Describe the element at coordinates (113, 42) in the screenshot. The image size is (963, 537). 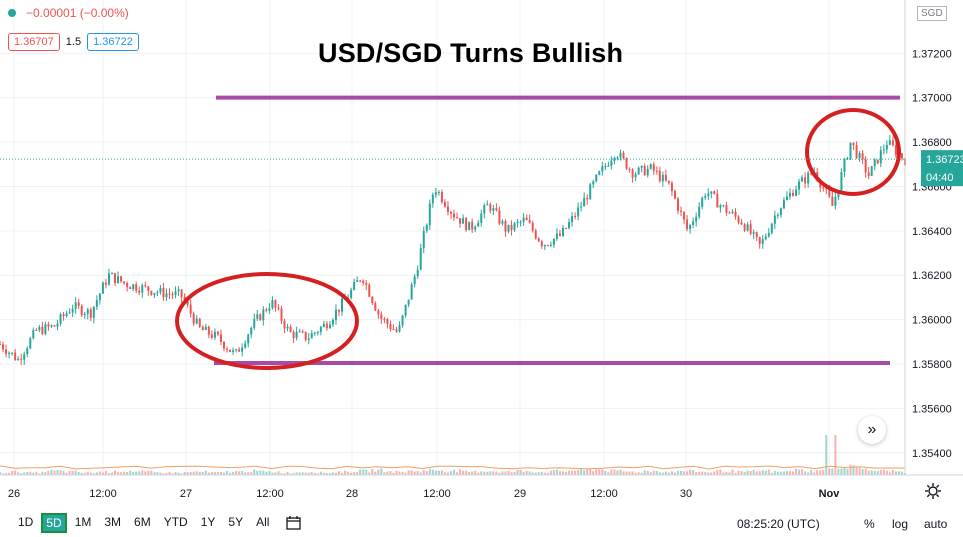
I see `ask-price: 1.36722` at that location.